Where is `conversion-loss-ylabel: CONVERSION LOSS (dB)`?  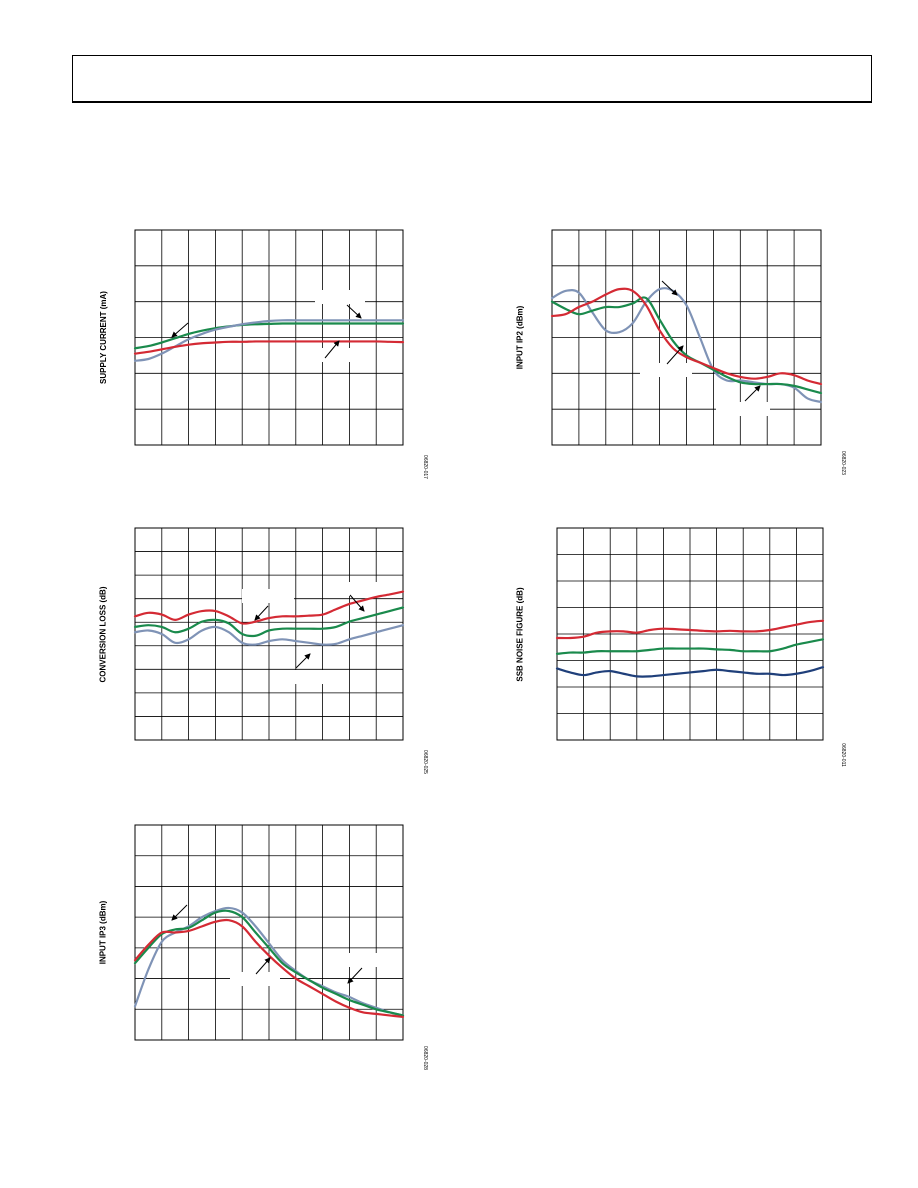 conversion-loss-ylabel: CONVERSION LOSS (dB) is located at coordinates (103, 634).